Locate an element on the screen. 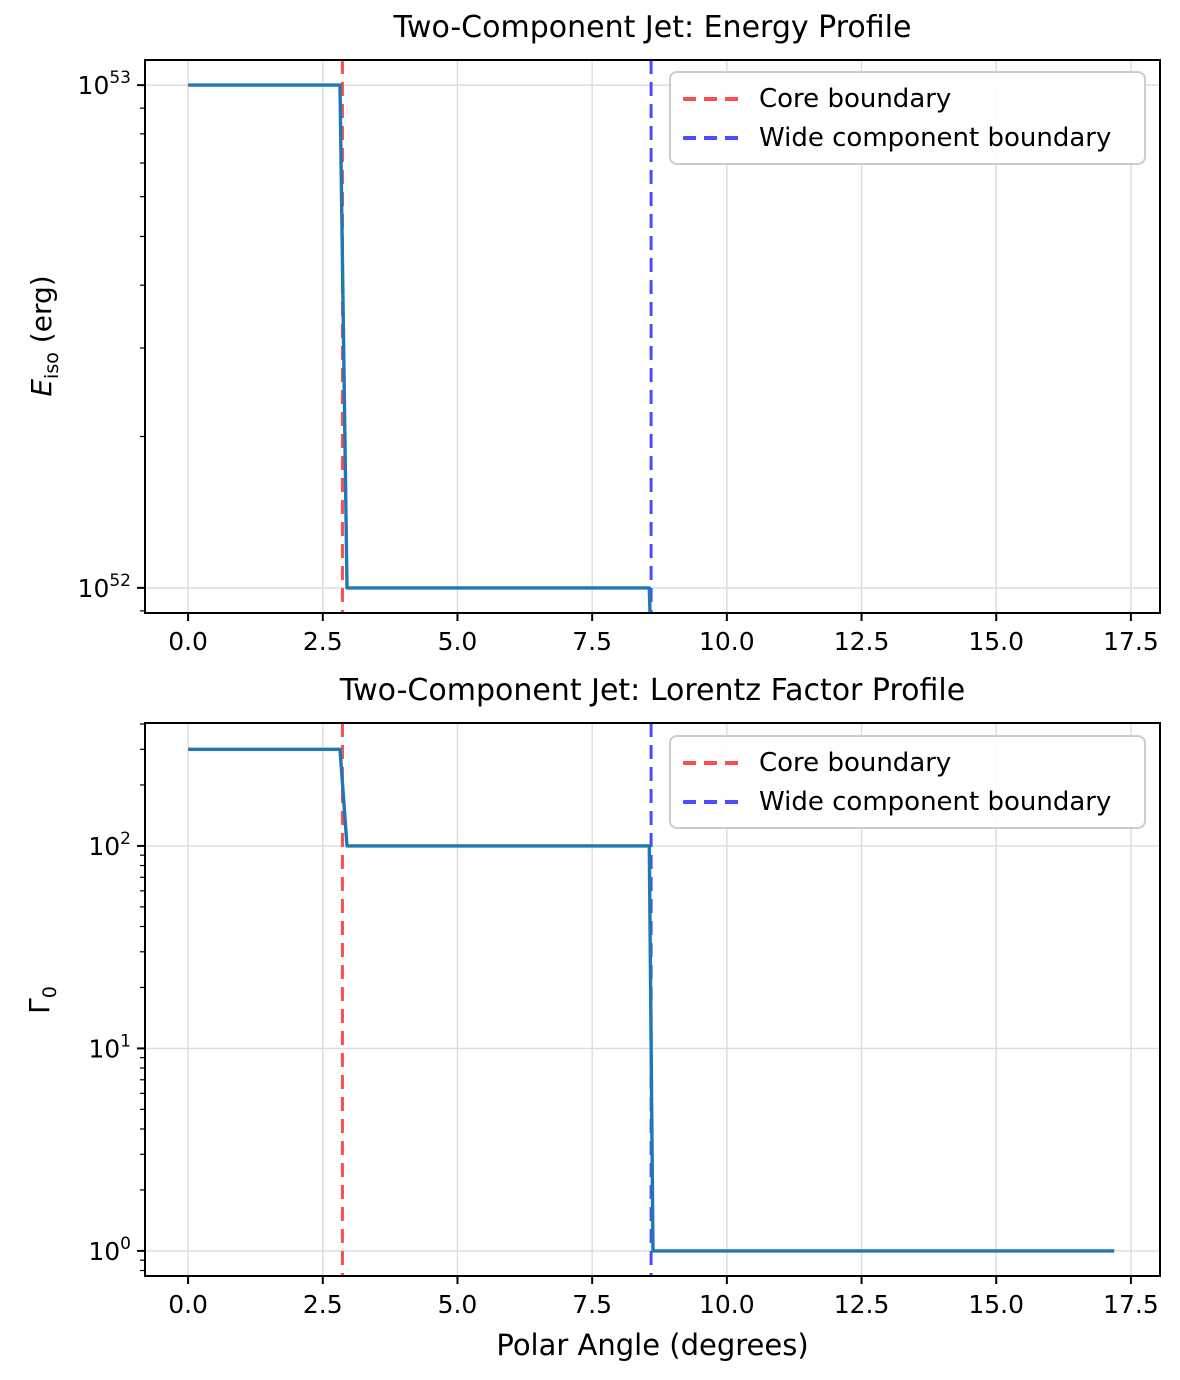 The height and width of the screenshot is (1380, 1180). energy-chart-title: Two-Component Jet: Energy Profile is located at coordinates (652, 27).